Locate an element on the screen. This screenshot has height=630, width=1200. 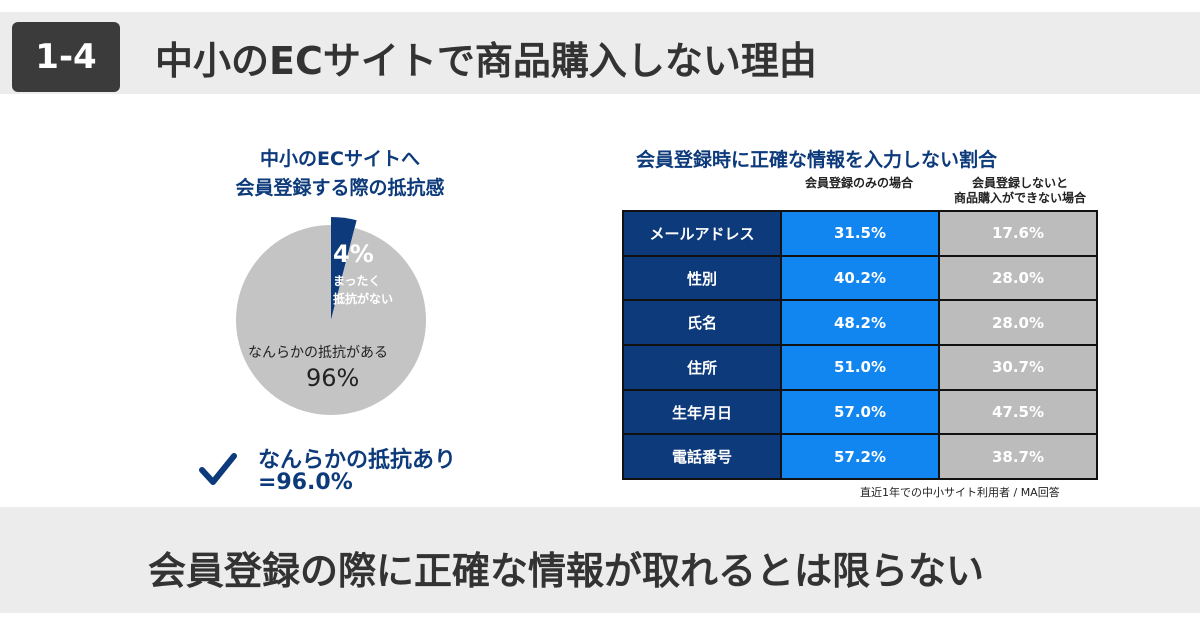
row-label: 性別 is located at coordinates (702, 278).